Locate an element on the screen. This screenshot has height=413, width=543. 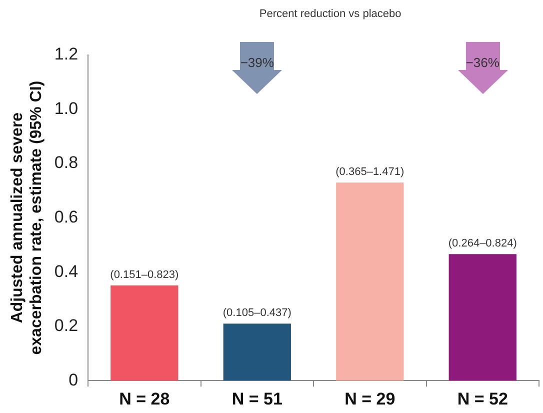
annotation: −36% is located at coordinates (483, 62).